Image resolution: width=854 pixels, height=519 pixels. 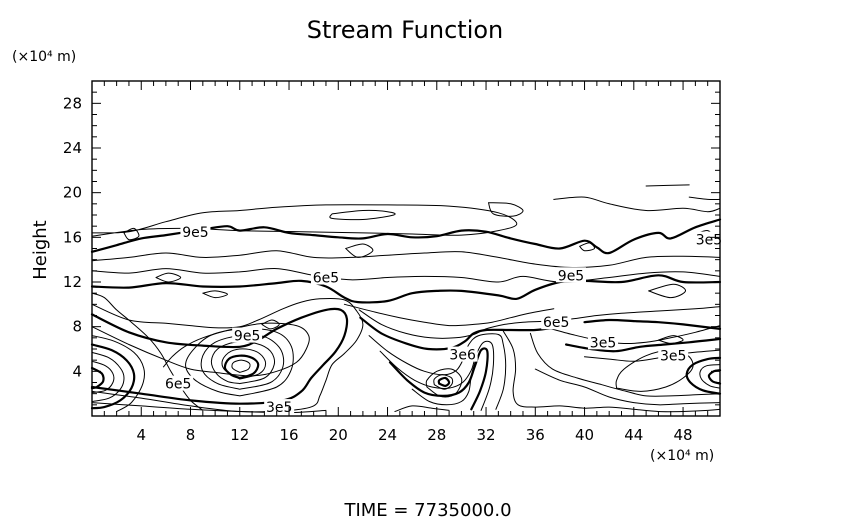 What do you see at coordinates (72, 193) in the screenshot?
I see `y-tick-label: 20` at bounding box center [72, 193].